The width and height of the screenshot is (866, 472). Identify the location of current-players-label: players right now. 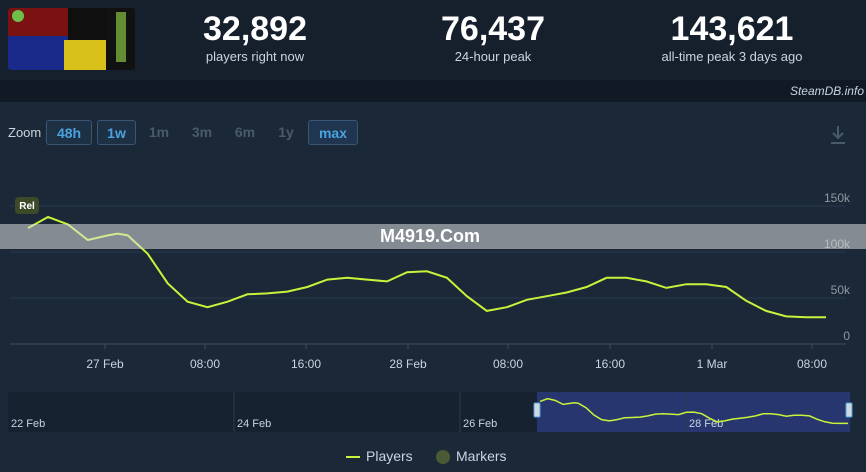
(255, 56).